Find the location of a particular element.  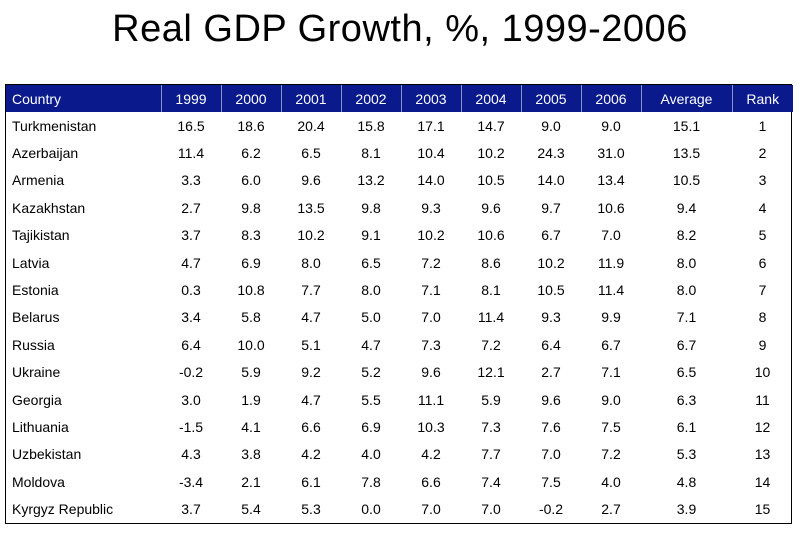

country-cell: Armenia is located at coordinates (38, 180).